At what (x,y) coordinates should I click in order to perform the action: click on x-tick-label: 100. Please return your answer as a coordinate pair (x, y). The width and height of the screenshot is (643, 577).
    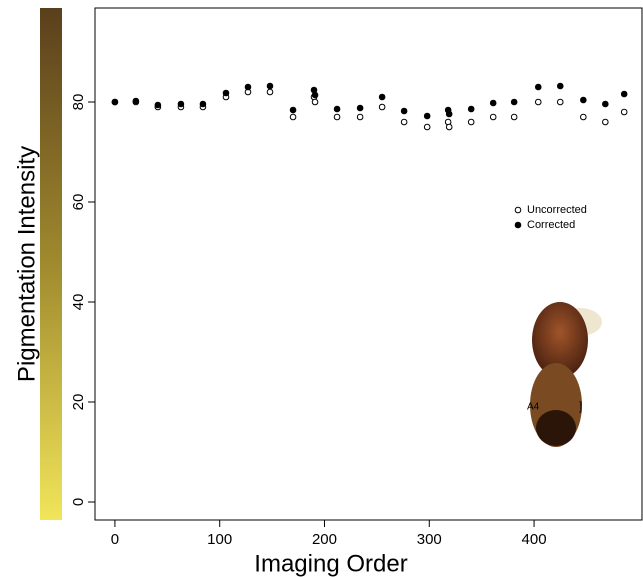
    Looking at the image, I should click on (219, 539).